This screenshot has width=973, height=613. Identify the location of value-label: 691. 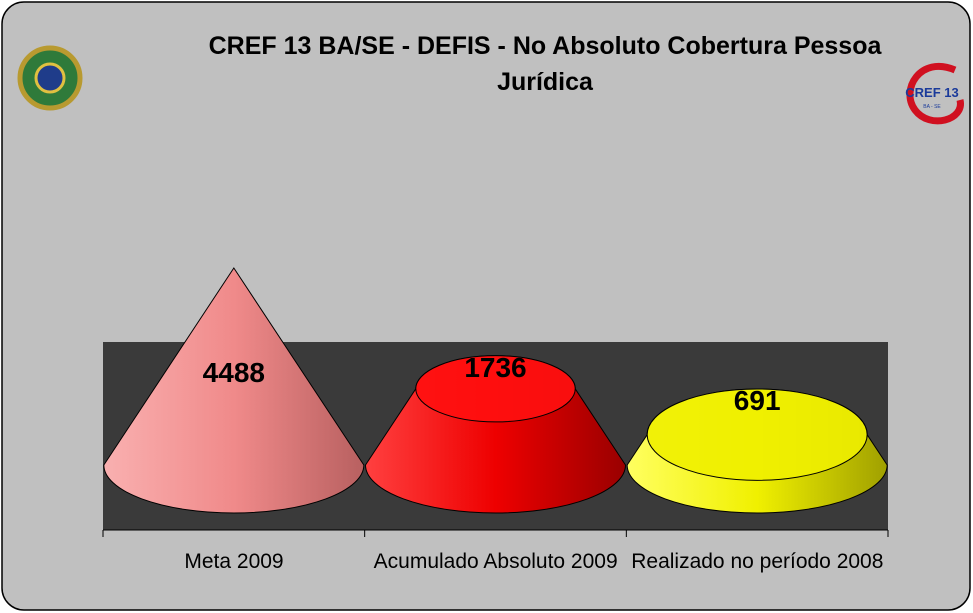
(757, 400).